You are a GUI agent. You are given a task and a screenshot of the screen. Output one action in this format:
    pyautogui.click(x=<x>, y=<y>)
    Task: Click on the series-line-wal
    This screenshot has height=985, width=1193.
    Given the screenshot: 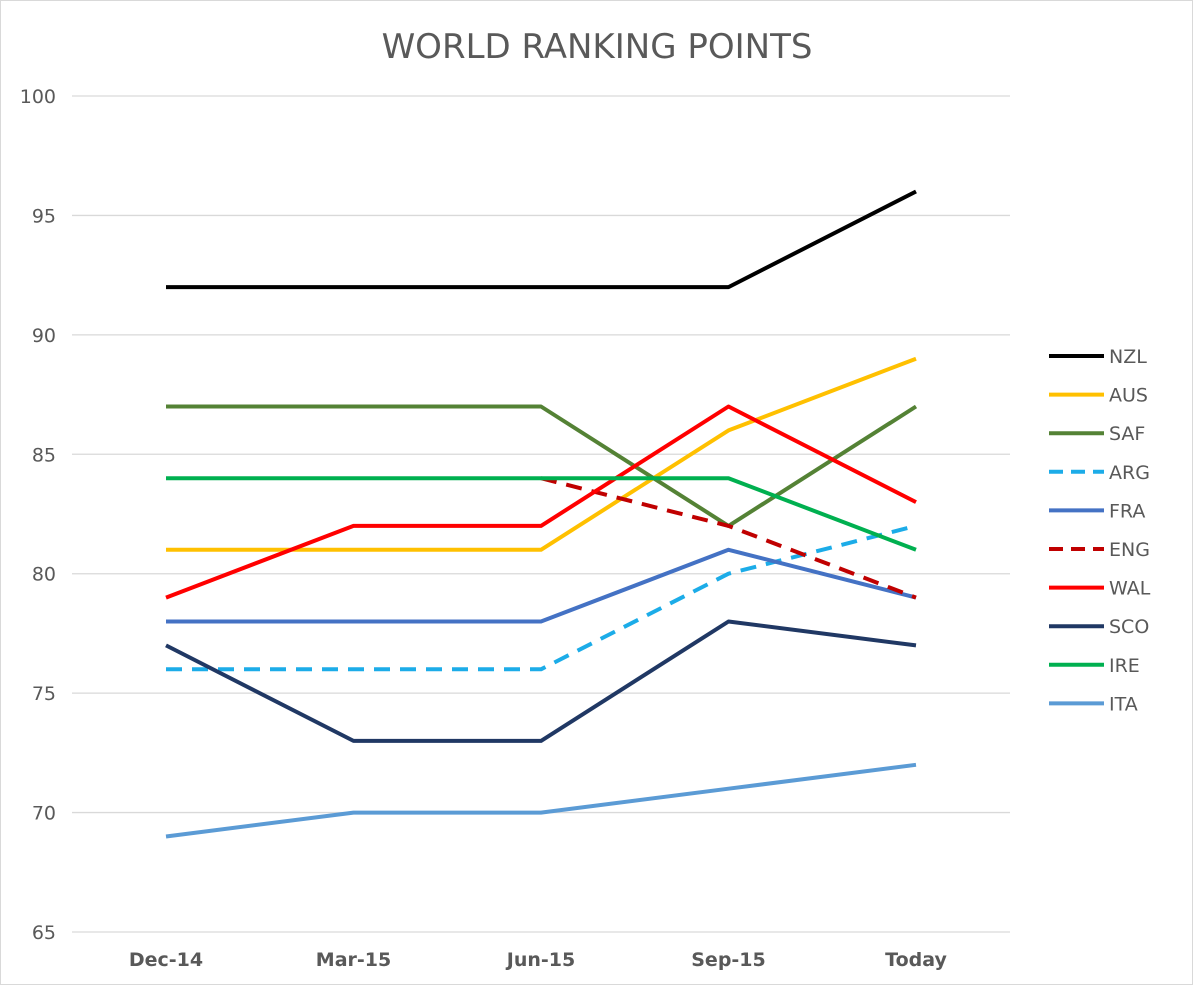 What is the action you would take?
    pyautogui.click(x=541, y=502)
    